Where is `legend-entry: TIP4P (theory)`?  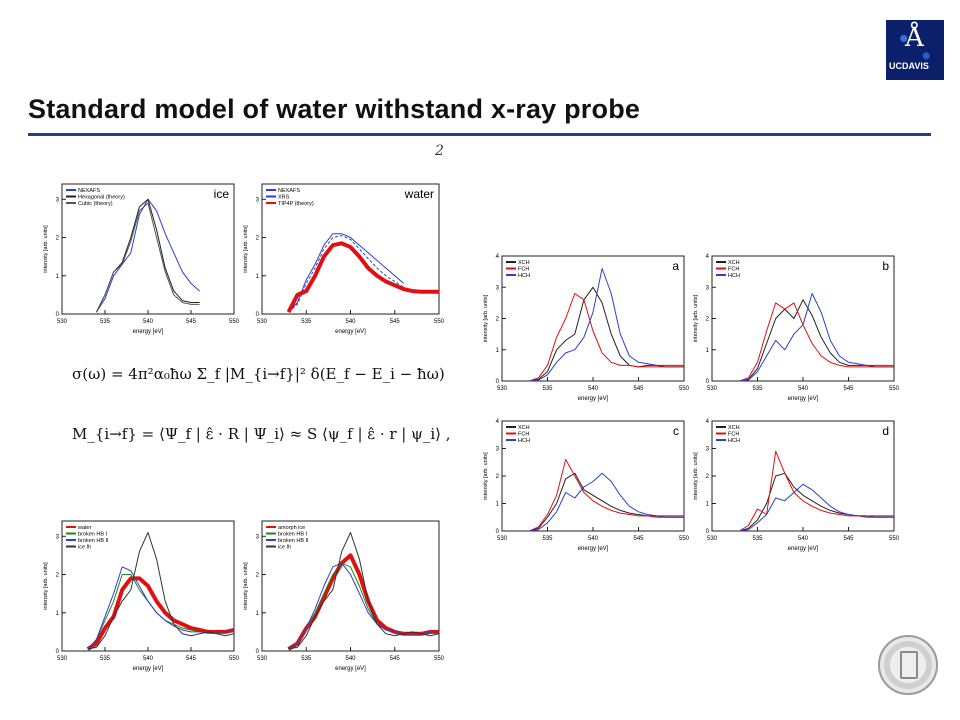 legend-entry: TIP4P (theory) is located at coordinates (296, 204).